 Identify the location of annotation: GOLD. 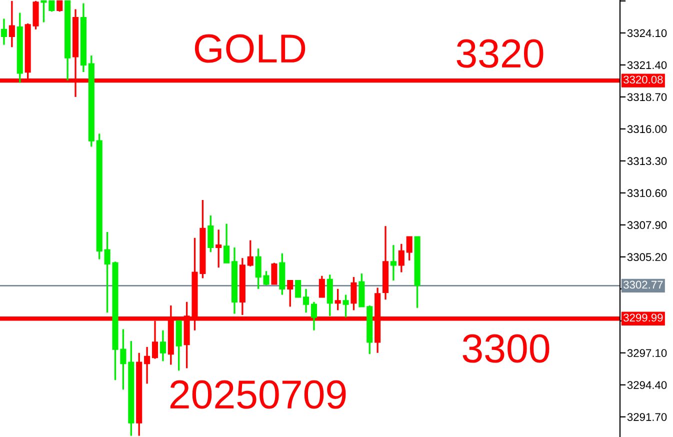
(250, 48).